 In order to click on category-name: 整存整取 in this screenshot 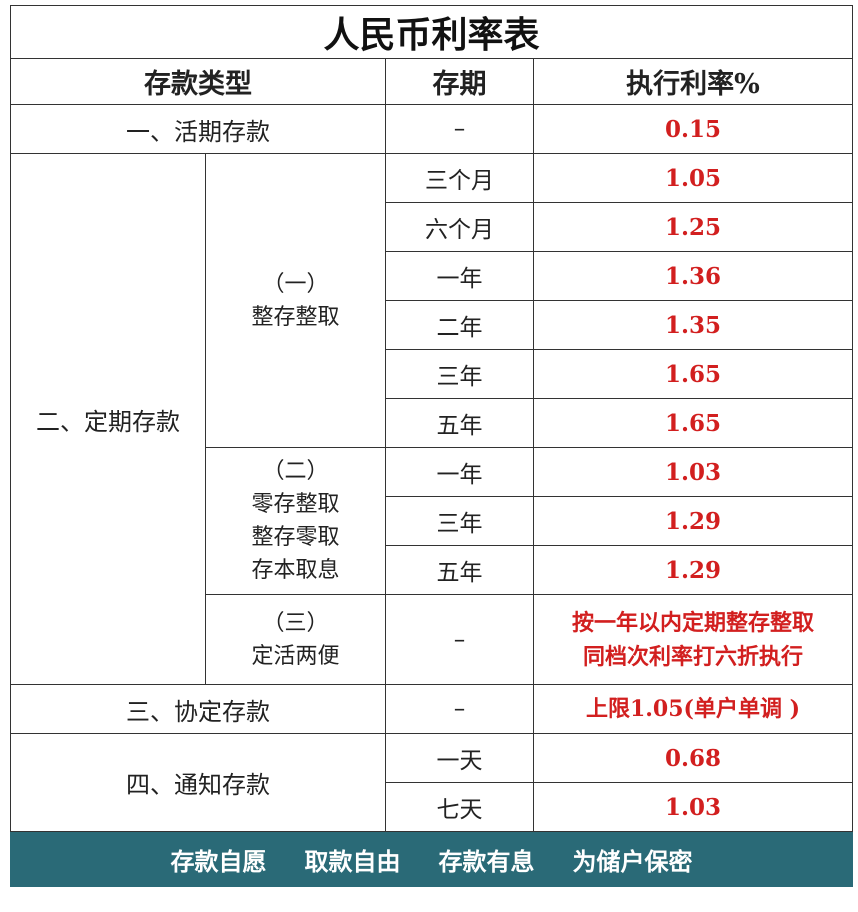, I will do `click(295, 317)`.